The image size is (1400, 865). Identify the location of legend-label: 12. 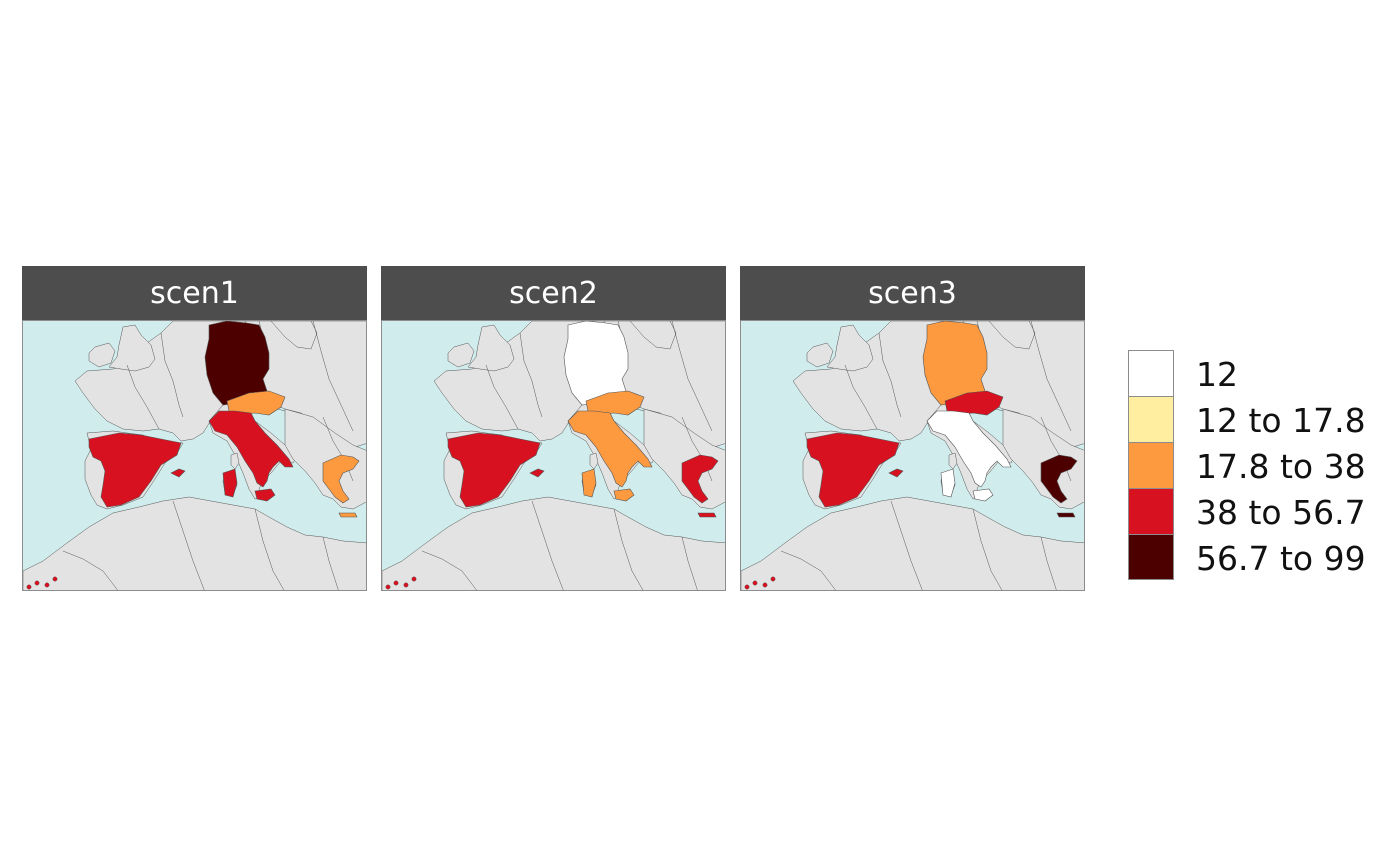
(1217, 374).